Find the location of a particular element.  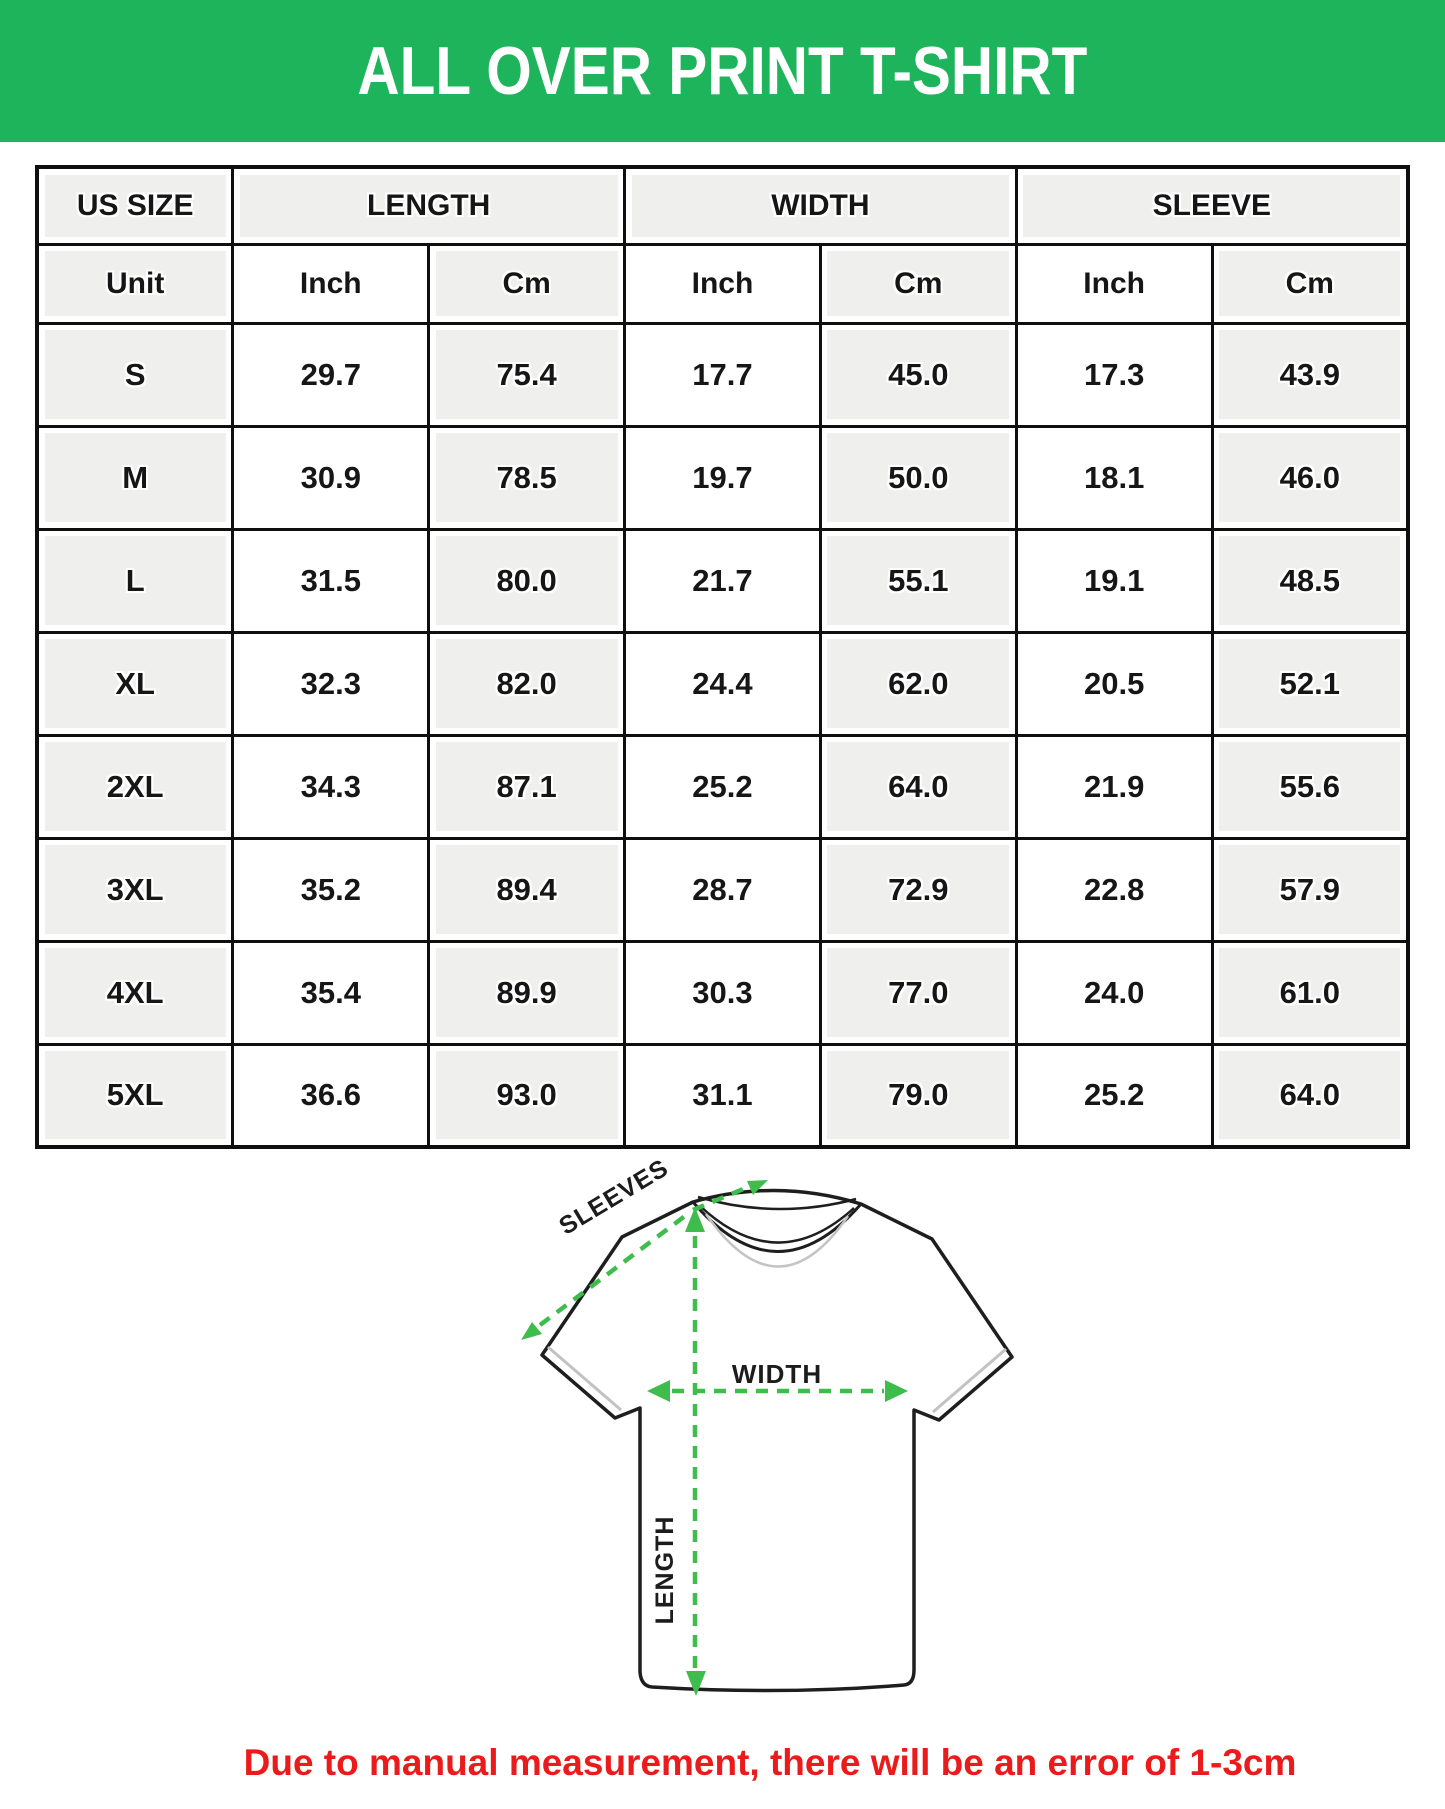

table-row: 5XL 36.6 93.0 31.1 79.0 25.2 64.0 is located at coordinates (722, 1095).